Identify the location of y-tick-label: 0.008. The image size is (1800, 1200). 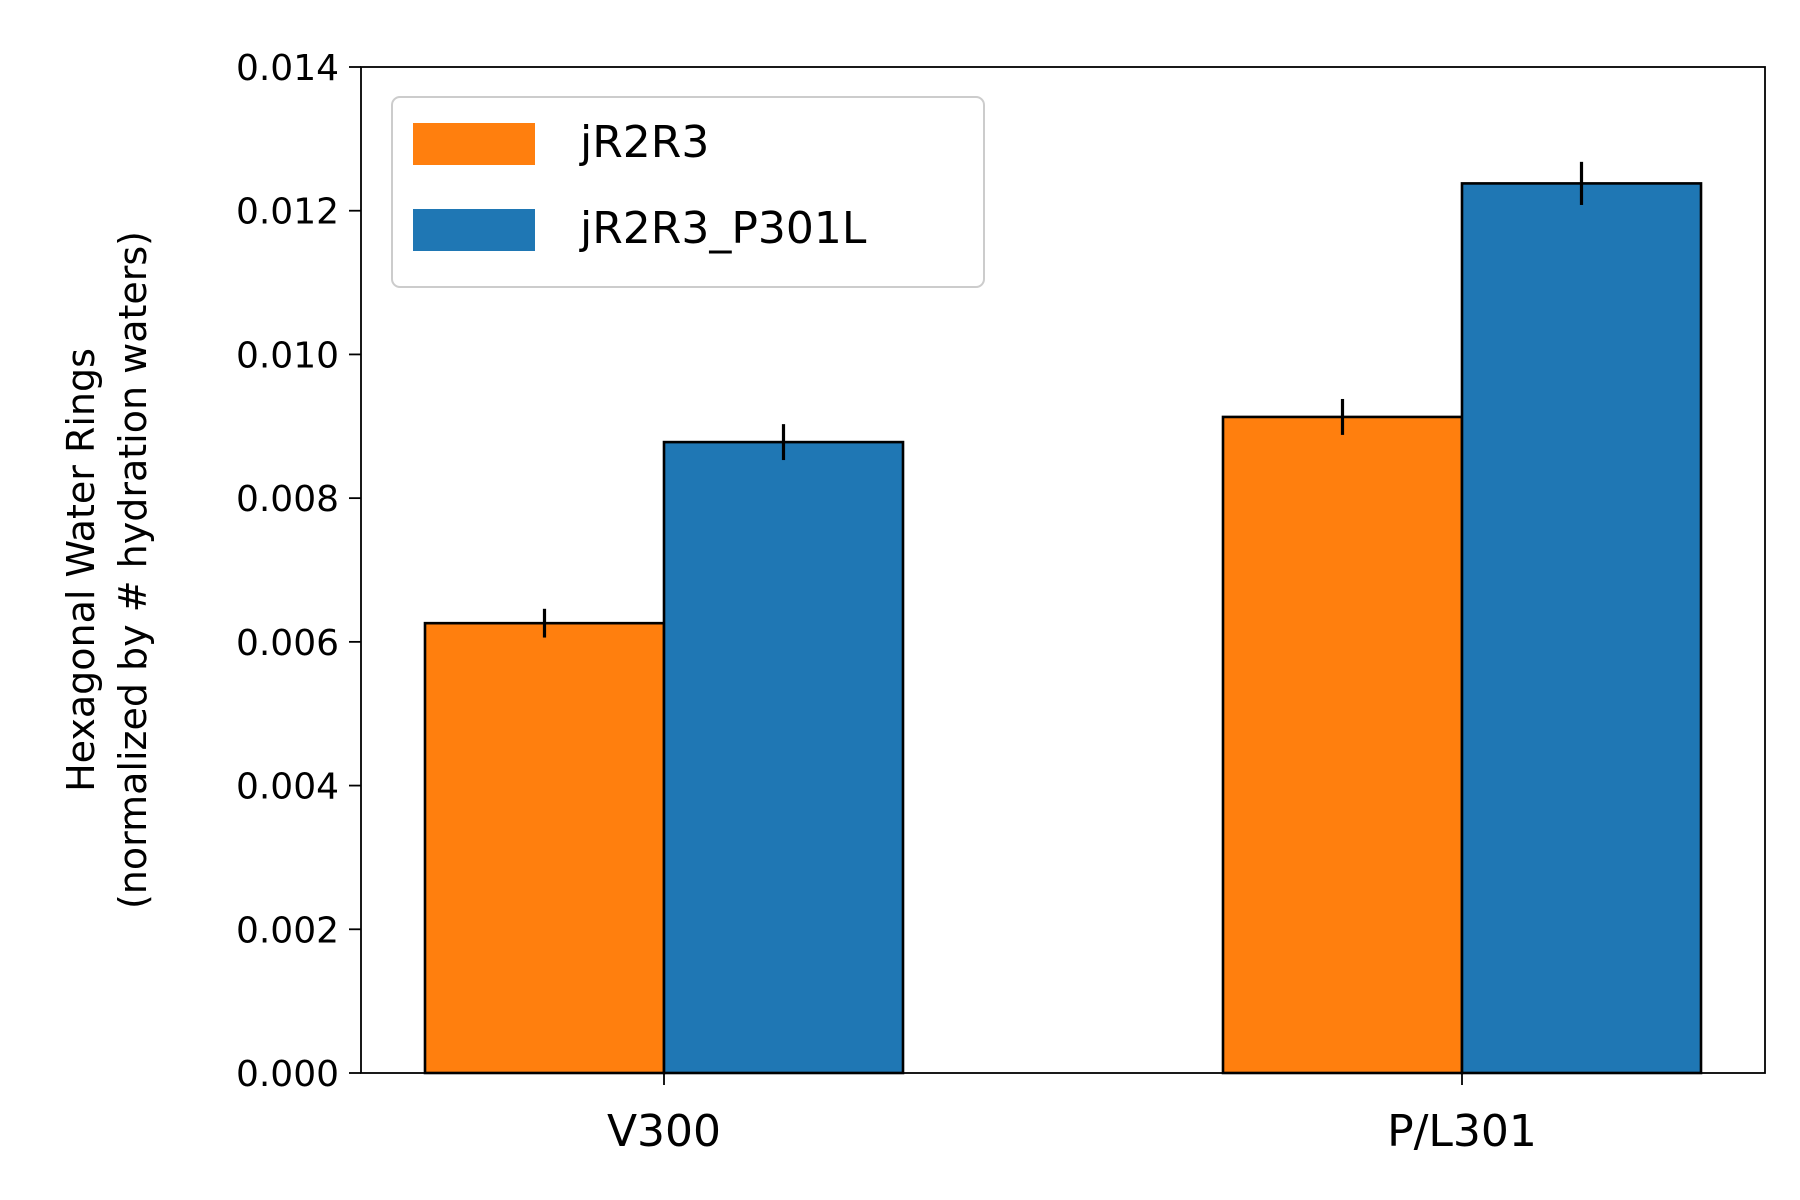
(287, 499).